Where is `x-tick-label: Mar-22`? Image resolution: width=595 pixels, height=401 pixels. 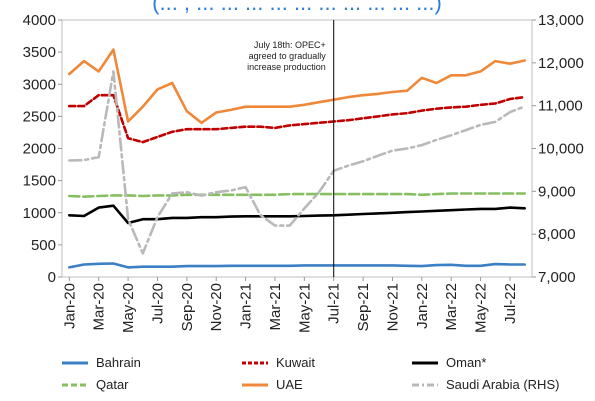 x-tick-label: Mar-22 is located at coordinates (451, 307).